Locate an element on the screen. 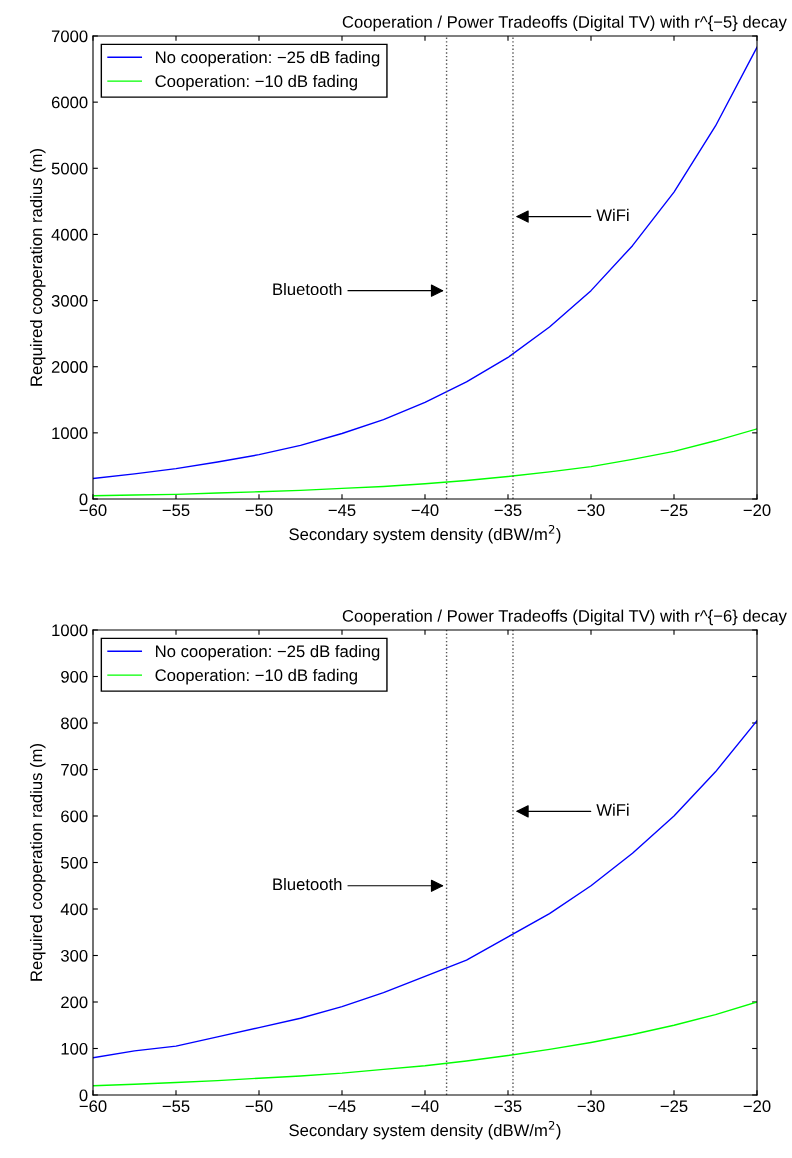 This screenshot has height=1158, width=792. chart-title: Cooperation / Power Tradeoffs (Digital TV) with r^{−6} decay is located at coordinates (564, 617).